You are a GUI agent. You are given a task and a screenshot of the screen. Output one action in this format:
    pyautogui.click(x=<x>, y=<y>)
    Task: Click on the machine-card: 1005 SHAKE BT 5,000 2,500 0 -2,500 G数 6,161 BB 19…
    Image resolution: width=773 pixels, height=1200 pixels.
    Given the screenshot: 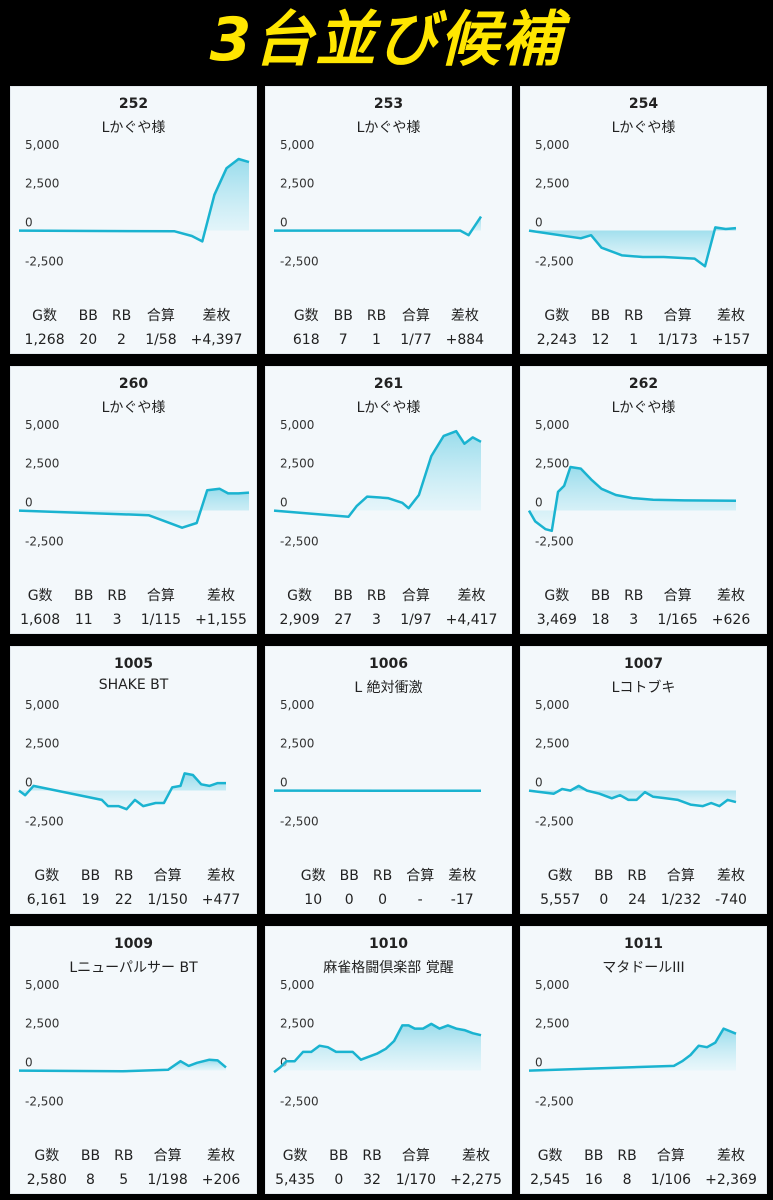 What is the action you would take?
    pyautogui.click(x=133, y=780)
    